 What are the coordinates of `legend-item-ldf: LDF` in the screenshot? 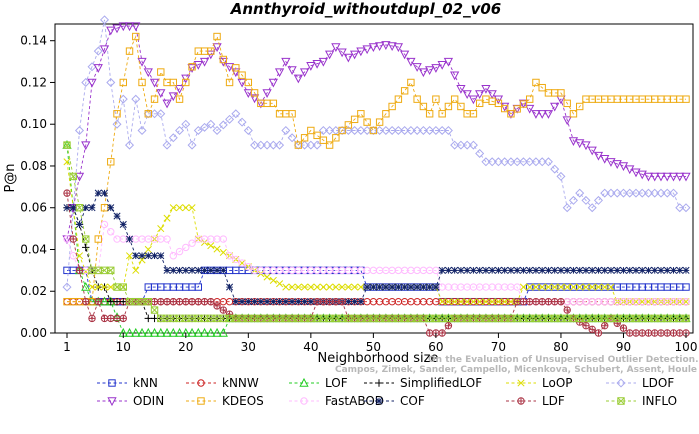 It's located at (535, 401).